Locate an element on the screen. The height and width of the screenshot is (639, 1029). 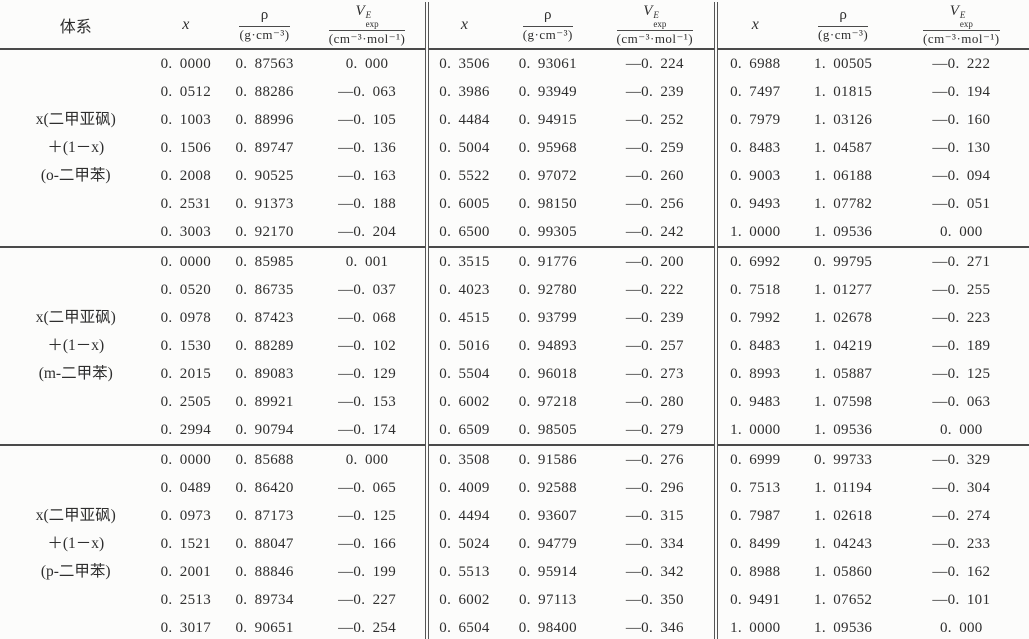
x-value: 0. 3986 is located at coordinates (462, 92).